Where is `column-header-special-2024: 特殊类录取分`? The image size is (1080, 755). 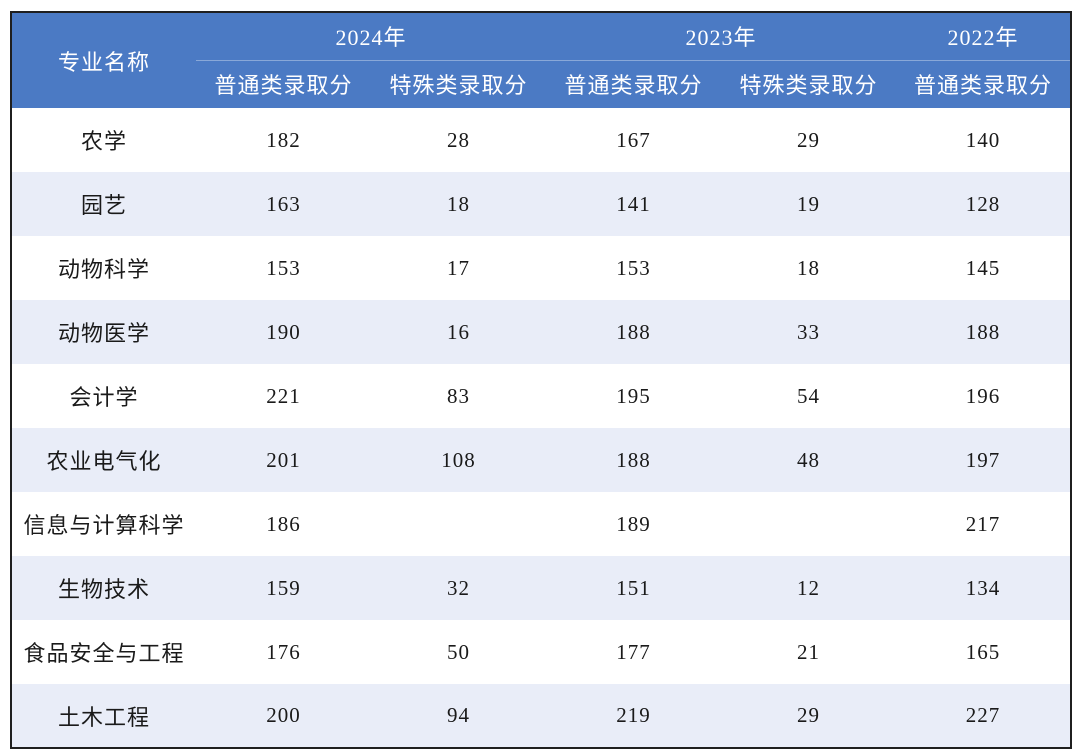 column-header-special-2024: 特殊类录取分 is located at coordinates (459, 83).